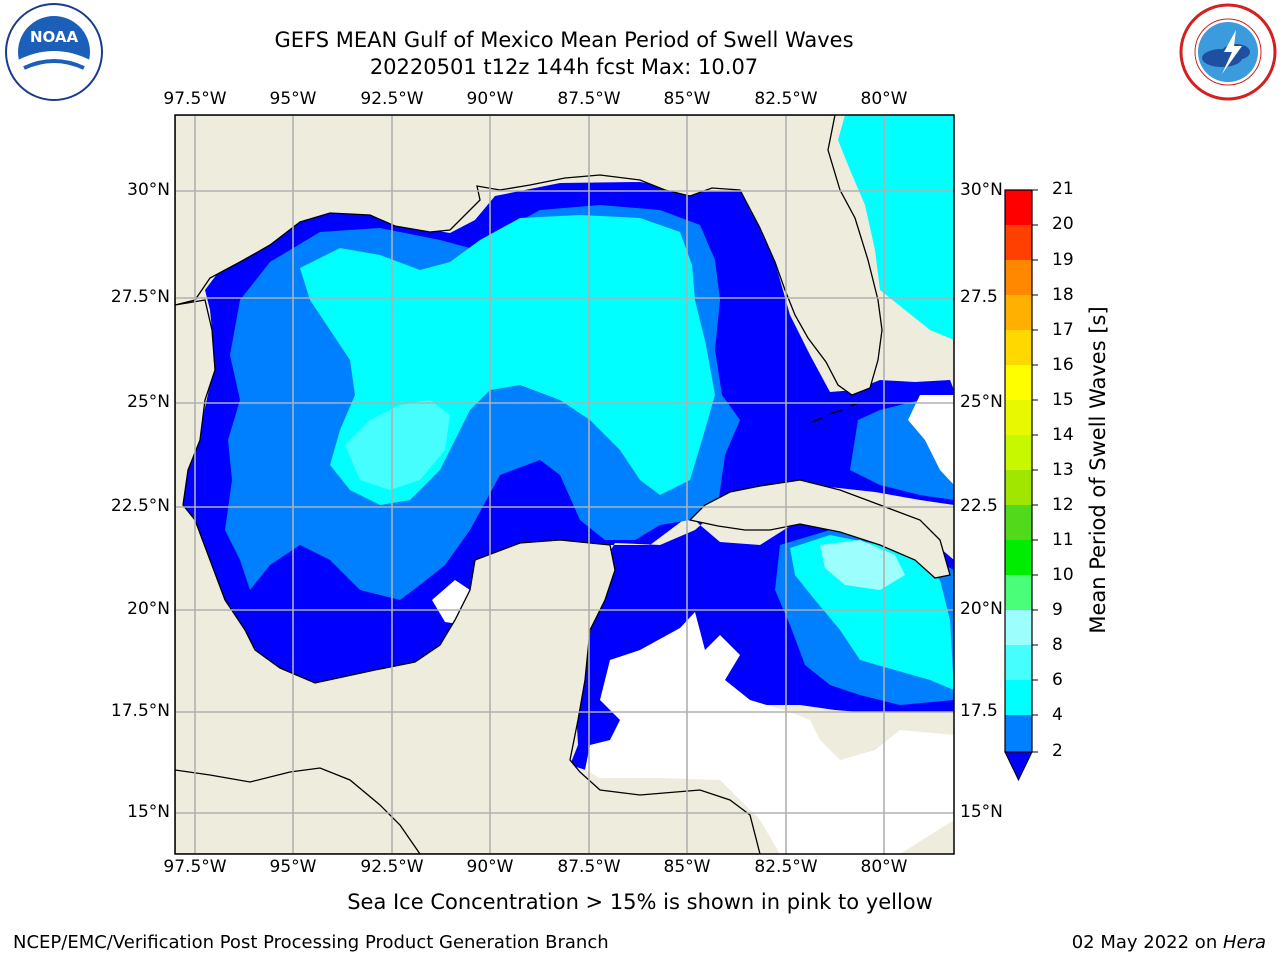  Describe the element at coordinates (1063, 540) in the screenshot. I see `colorbar-tick: 11` at that location.